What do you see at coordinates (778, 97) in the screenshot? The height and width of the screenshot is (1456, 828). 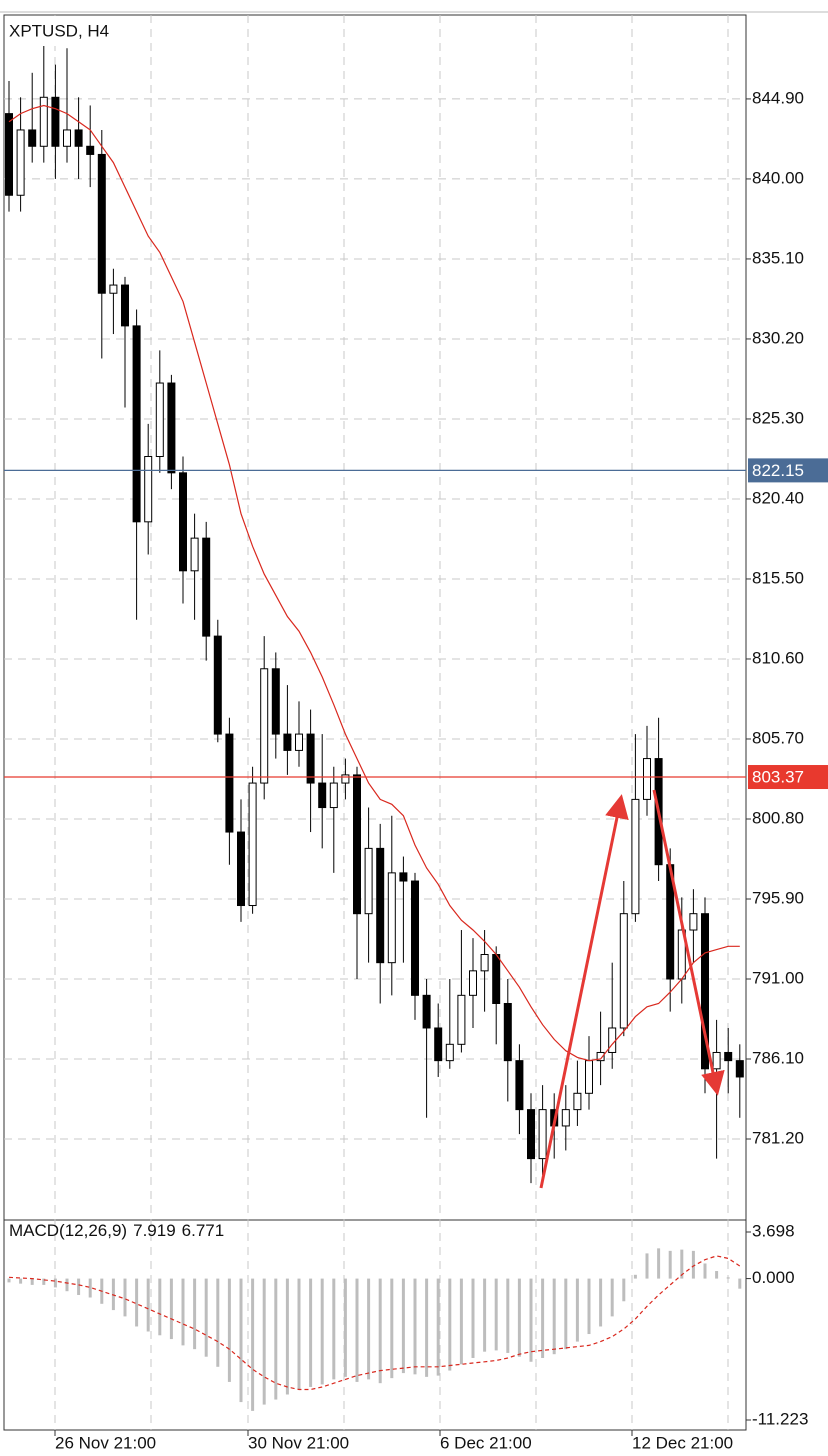 I see `y-tick-label: 844.90` at bounding box center [778, 97].